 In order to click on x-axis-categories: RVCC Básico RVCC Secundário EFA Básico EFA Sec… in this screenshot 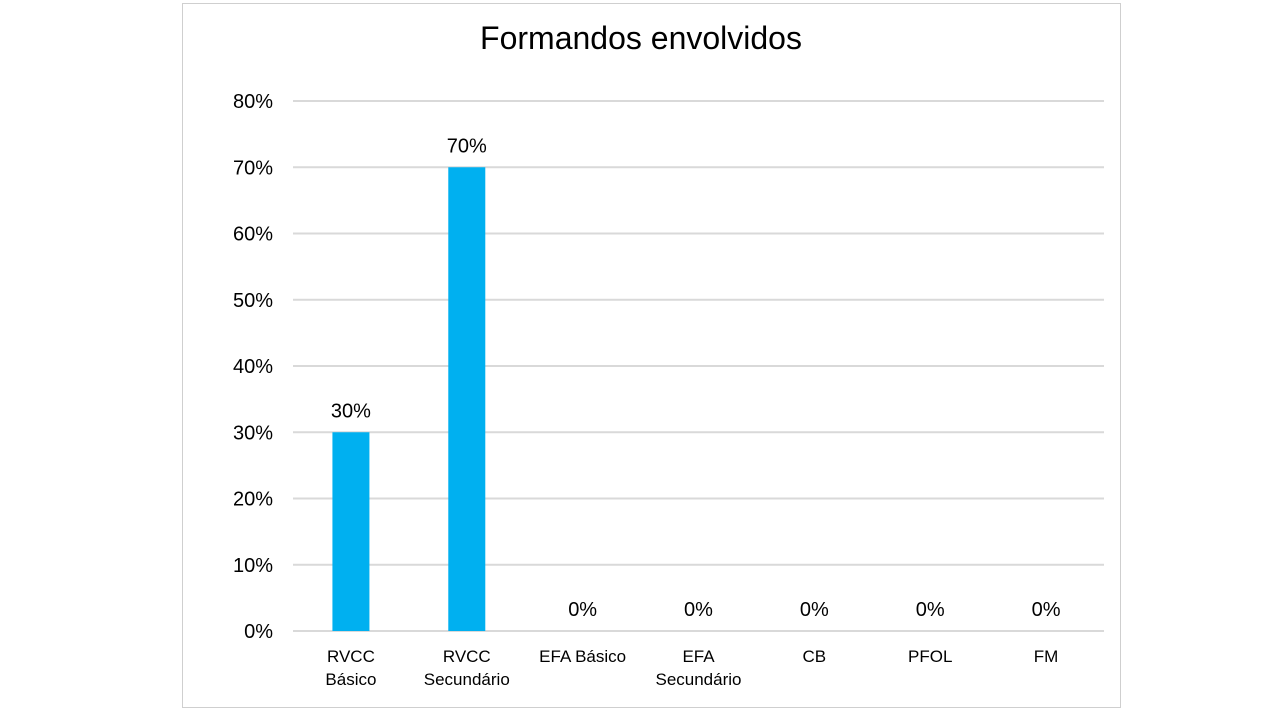, I will do `click(691, 668)`.